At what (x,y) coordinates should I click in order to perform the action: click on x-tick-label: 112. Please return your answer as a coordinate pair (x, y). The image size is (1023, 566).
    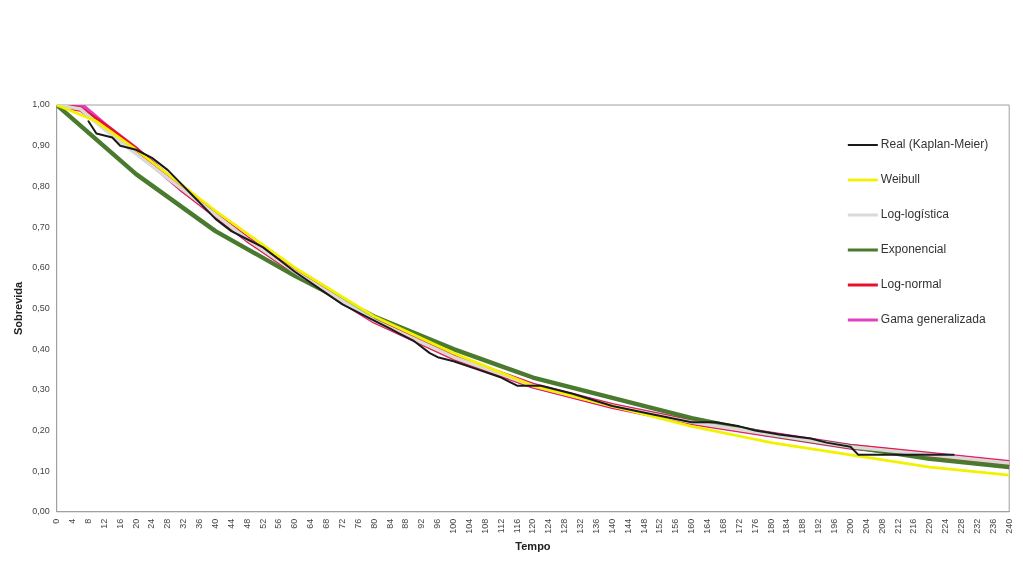
    Looking at the image, I should click on (500, 526).